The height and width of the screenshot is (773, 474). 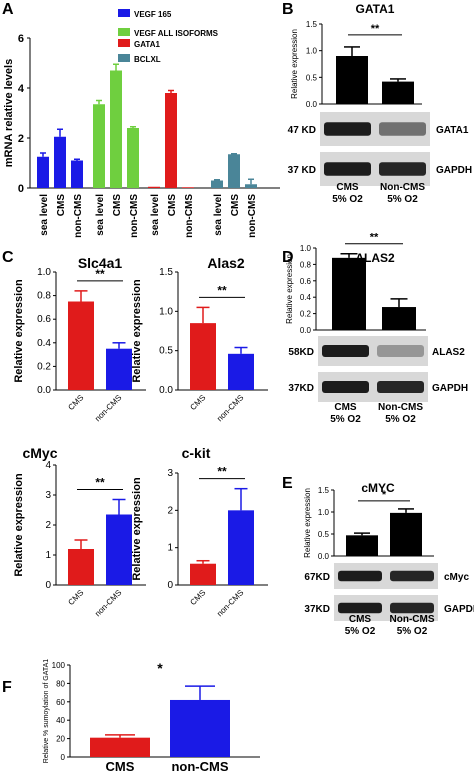 I want to click on y-tick-label: 1, so click(x=48, y=555).